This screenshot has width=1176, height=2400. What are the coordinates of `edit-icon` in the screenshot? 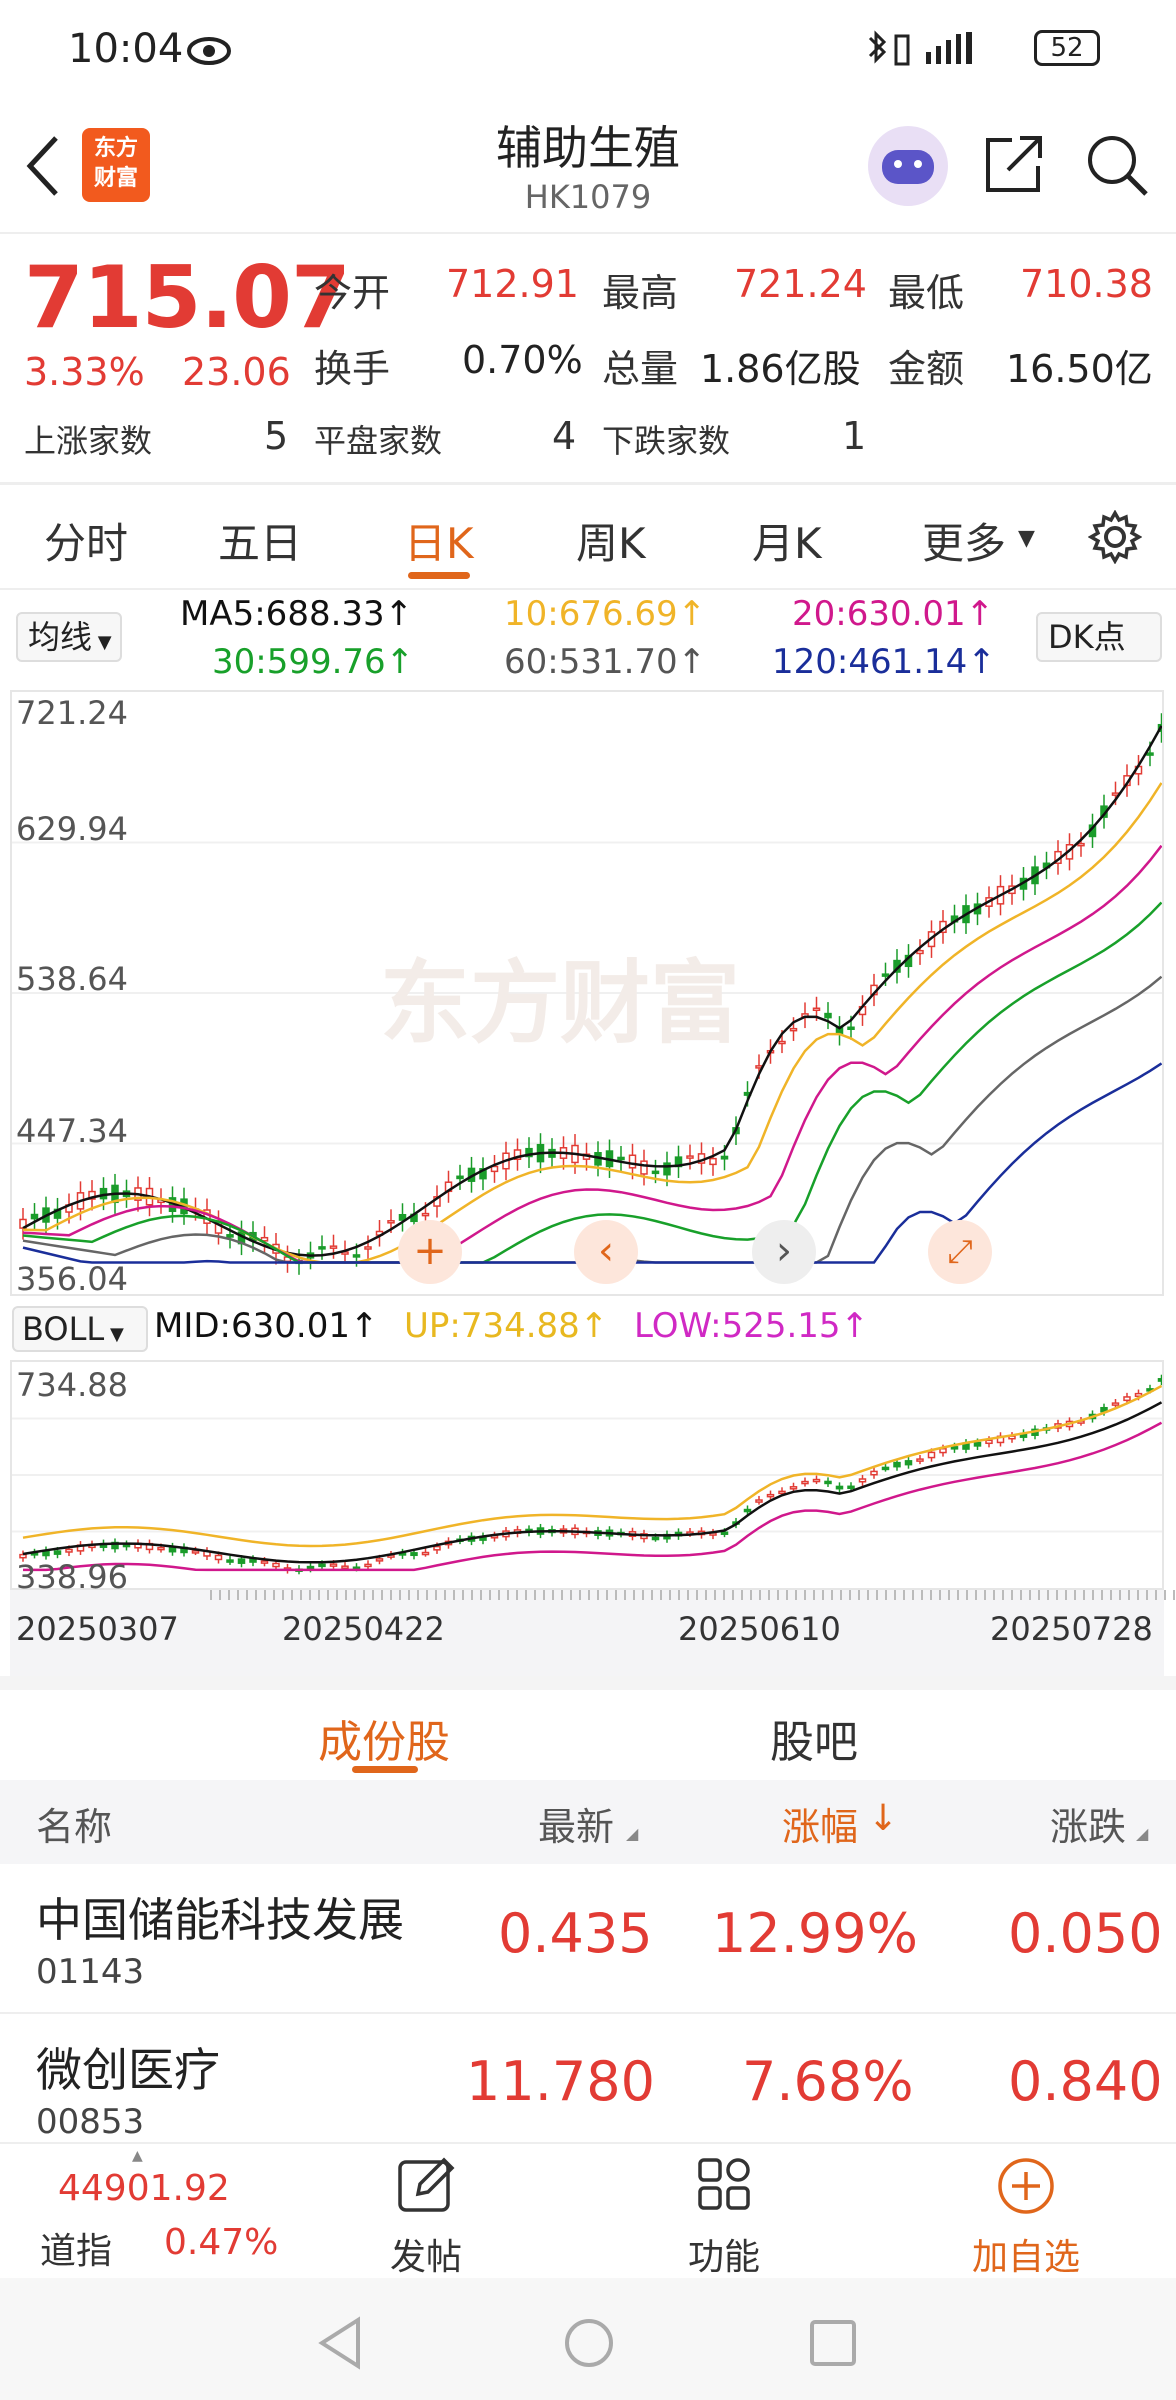 It's located at (426, 2186).